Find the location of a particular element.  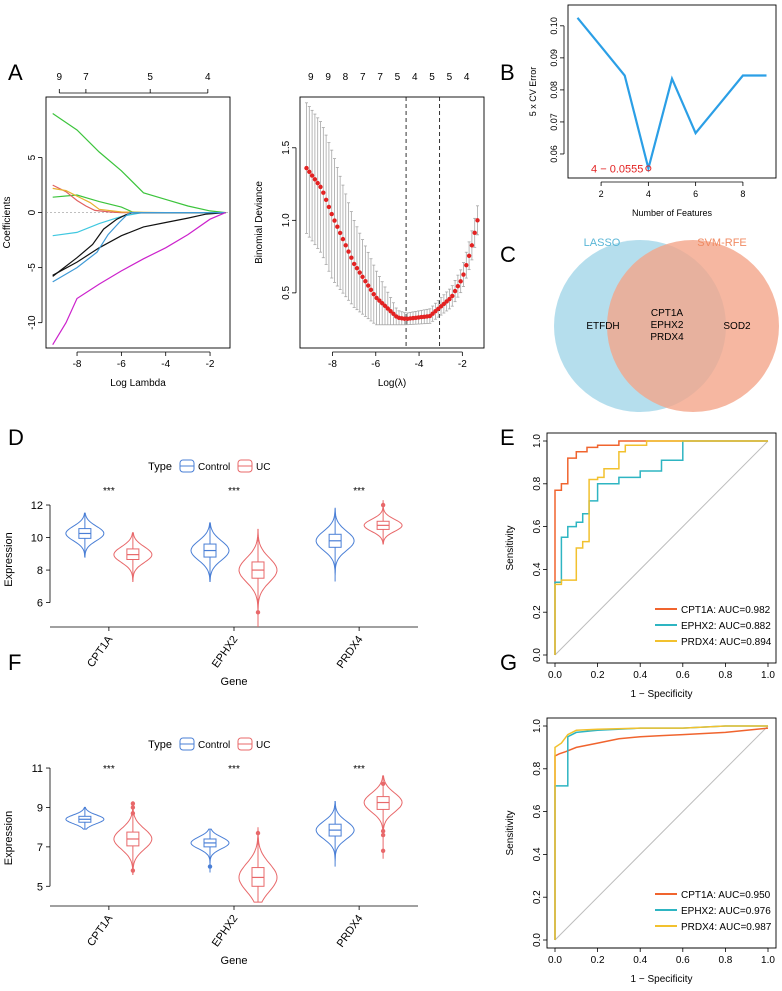

y-tick-label: -5 is located at coordinates (32, 267).